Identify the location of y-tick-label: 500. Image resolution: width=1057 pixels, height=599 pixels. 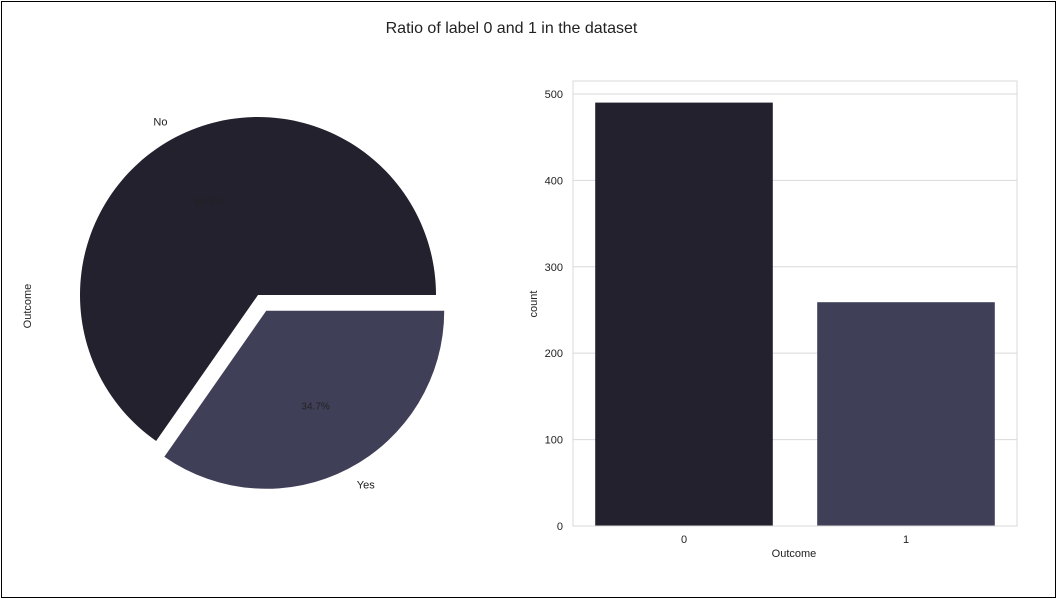
(554, 95).